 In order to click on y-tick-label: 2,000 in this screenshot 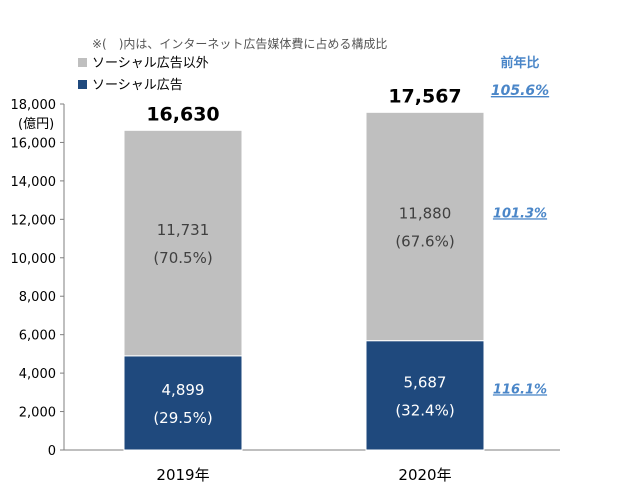, I will do `click(37, 413)`.